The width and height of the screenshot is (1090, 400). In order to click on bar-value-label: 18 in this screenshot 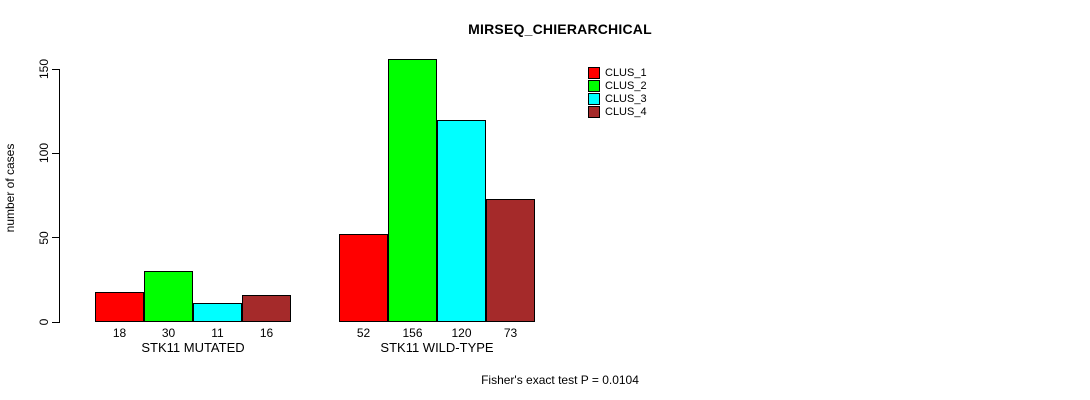, I will do `click(119, 333)`.